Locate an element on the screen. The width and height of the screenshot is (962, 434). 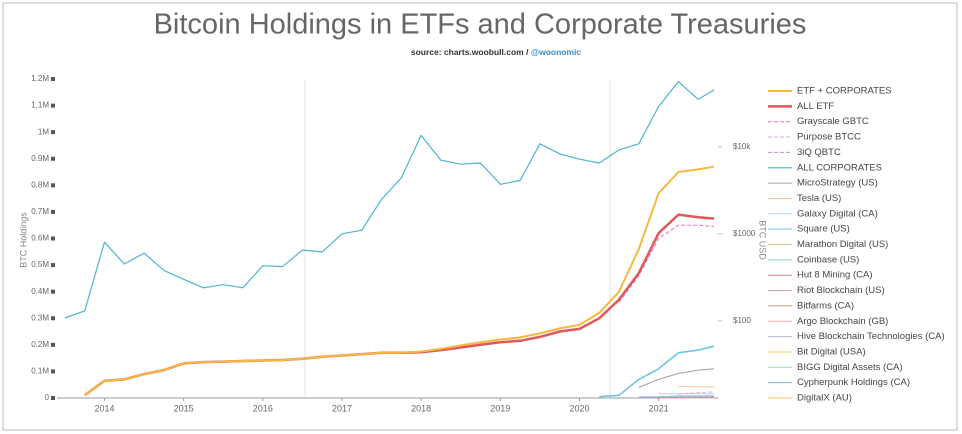
y-tick-label: 0.8M is located at coordinates (40, 184).